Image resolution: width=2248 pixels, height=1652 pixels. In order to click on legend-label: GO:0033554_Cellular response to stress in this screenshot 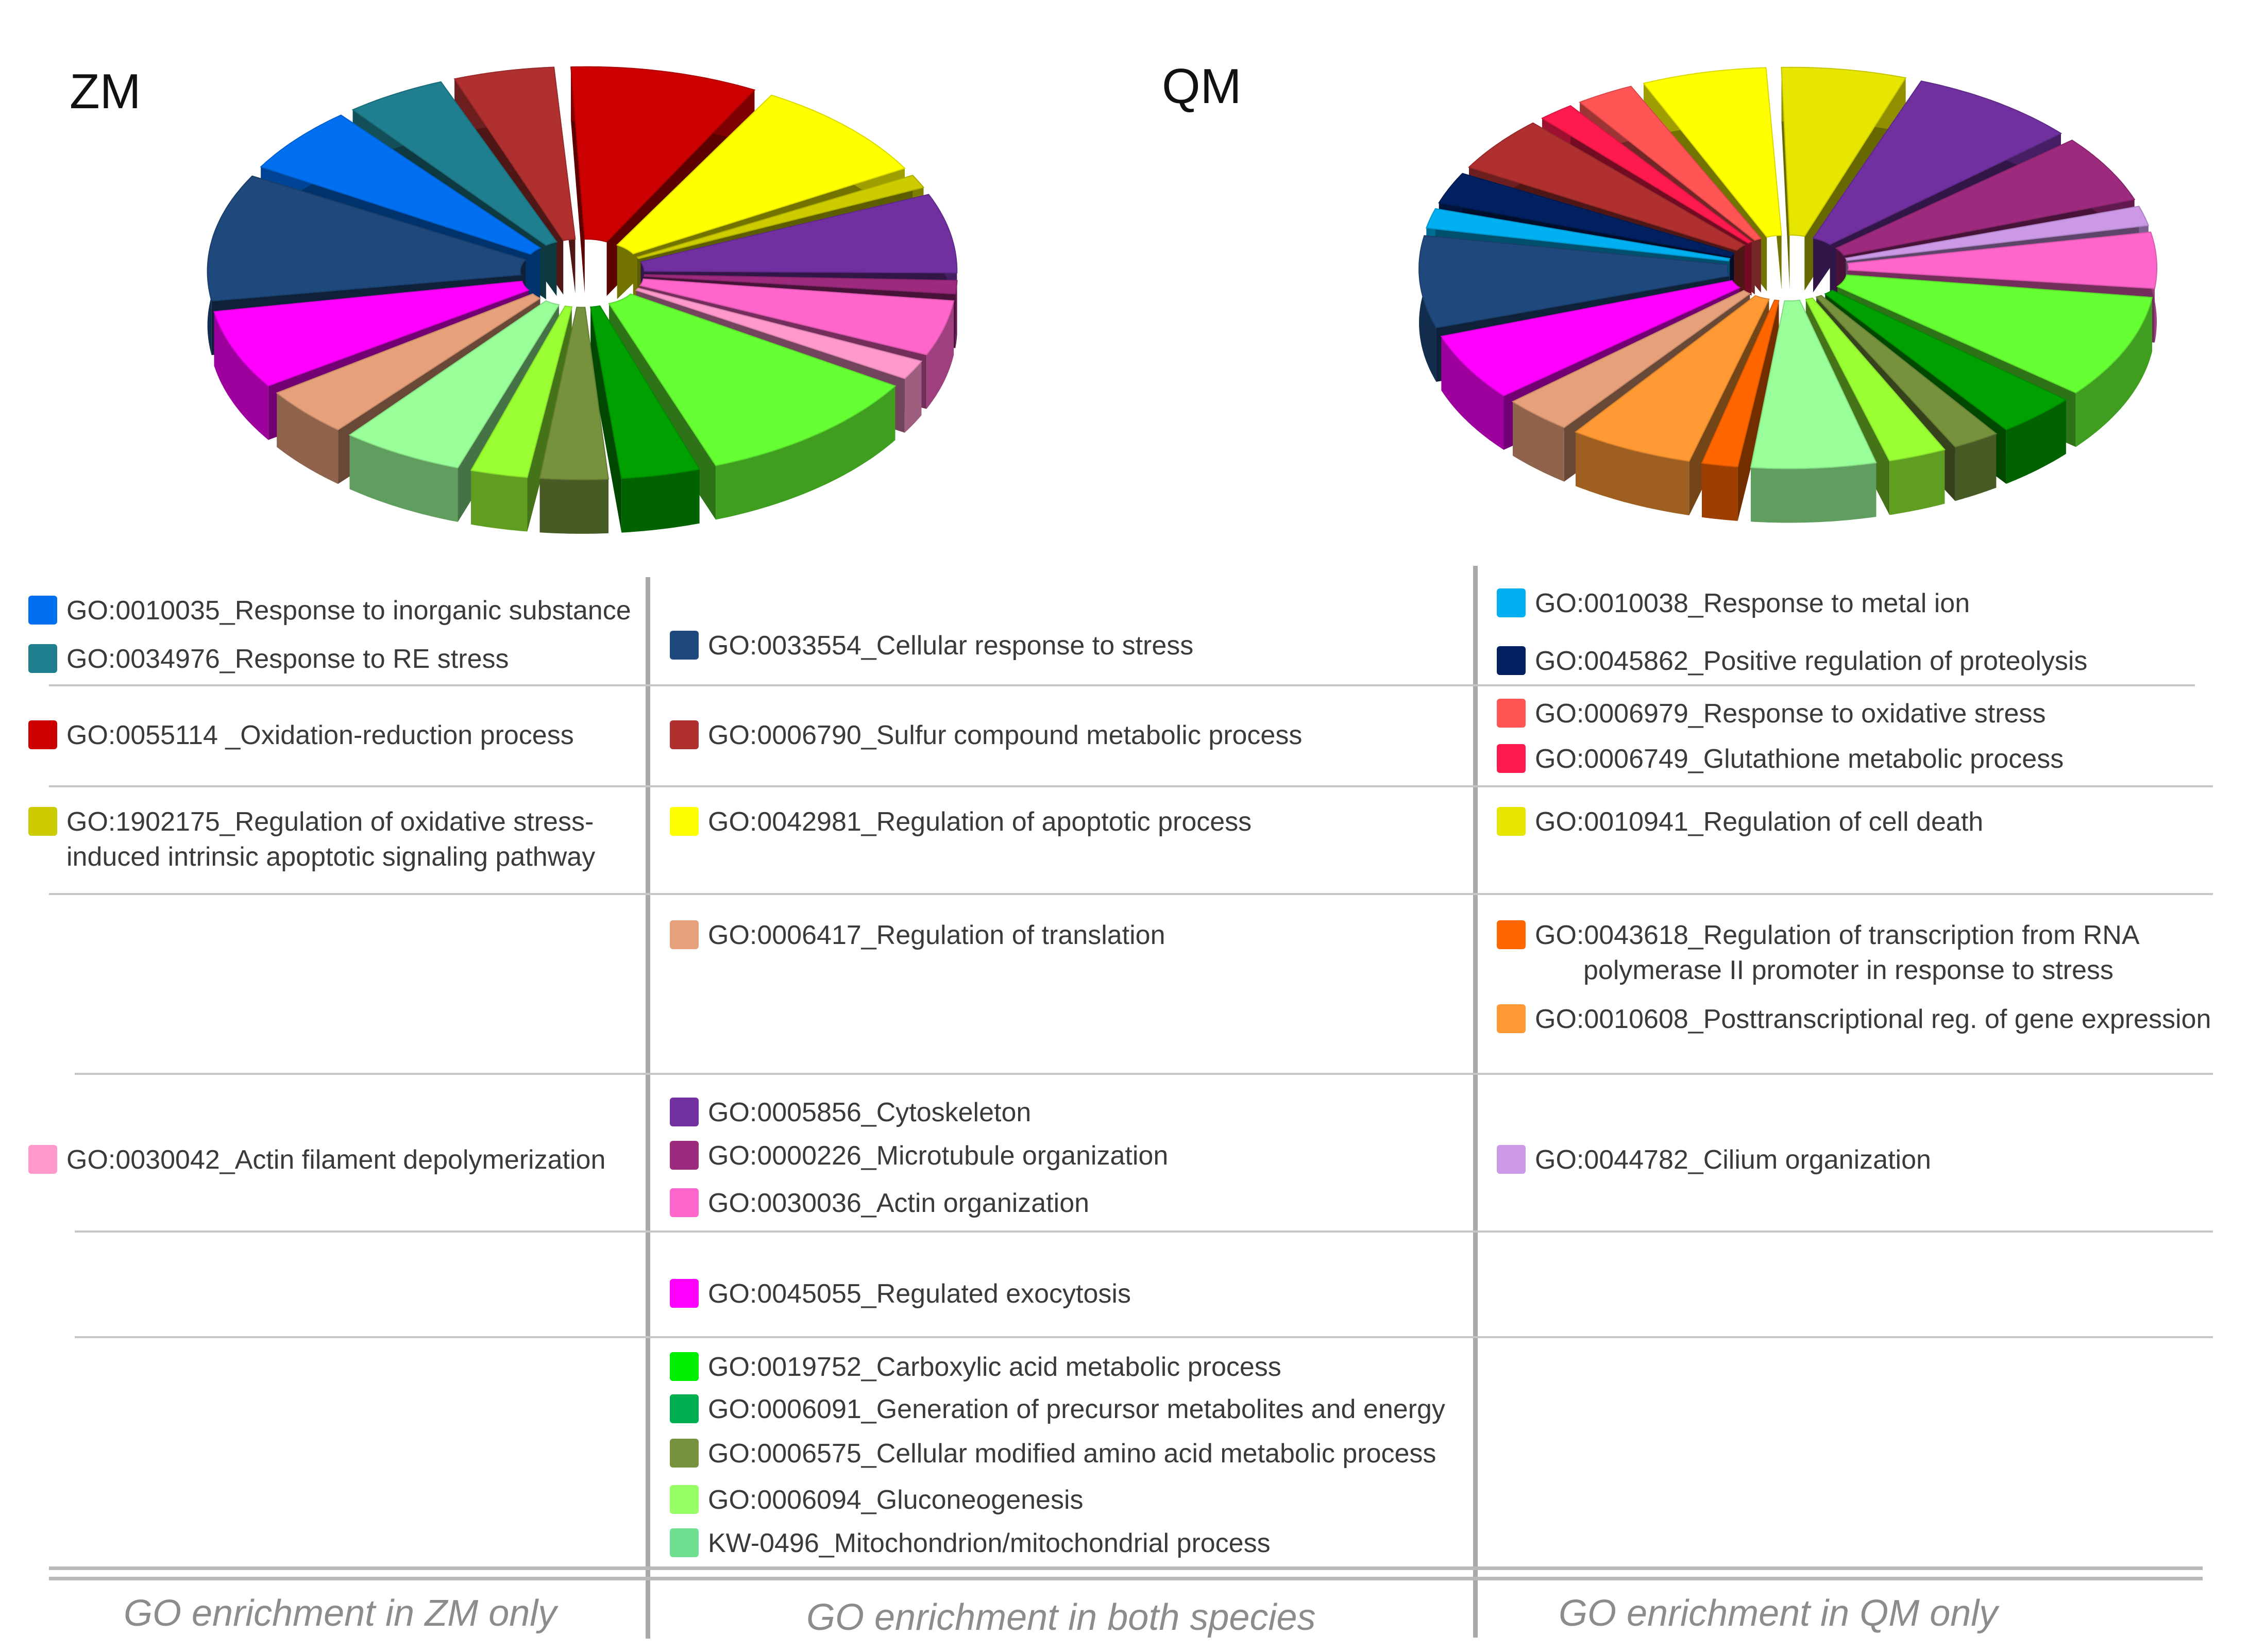, I will do `click(951, 646)`.